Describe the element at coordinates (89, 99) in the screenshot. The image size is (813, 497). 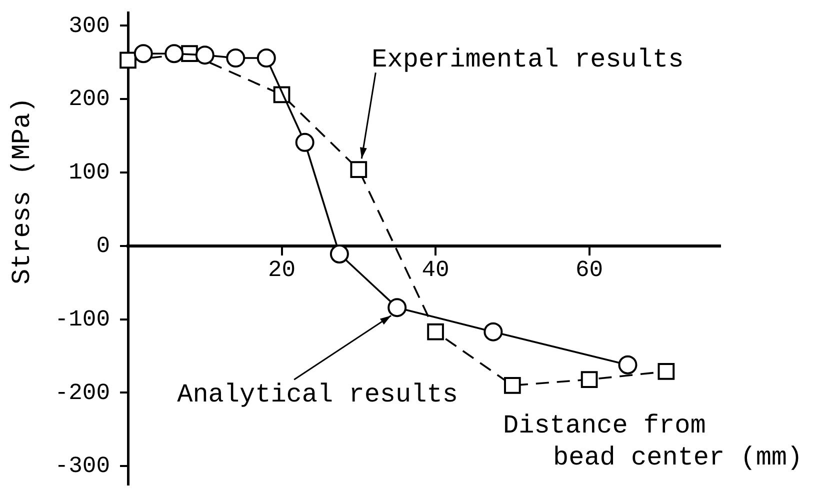
I see `y-tick-label: 200` at that location.